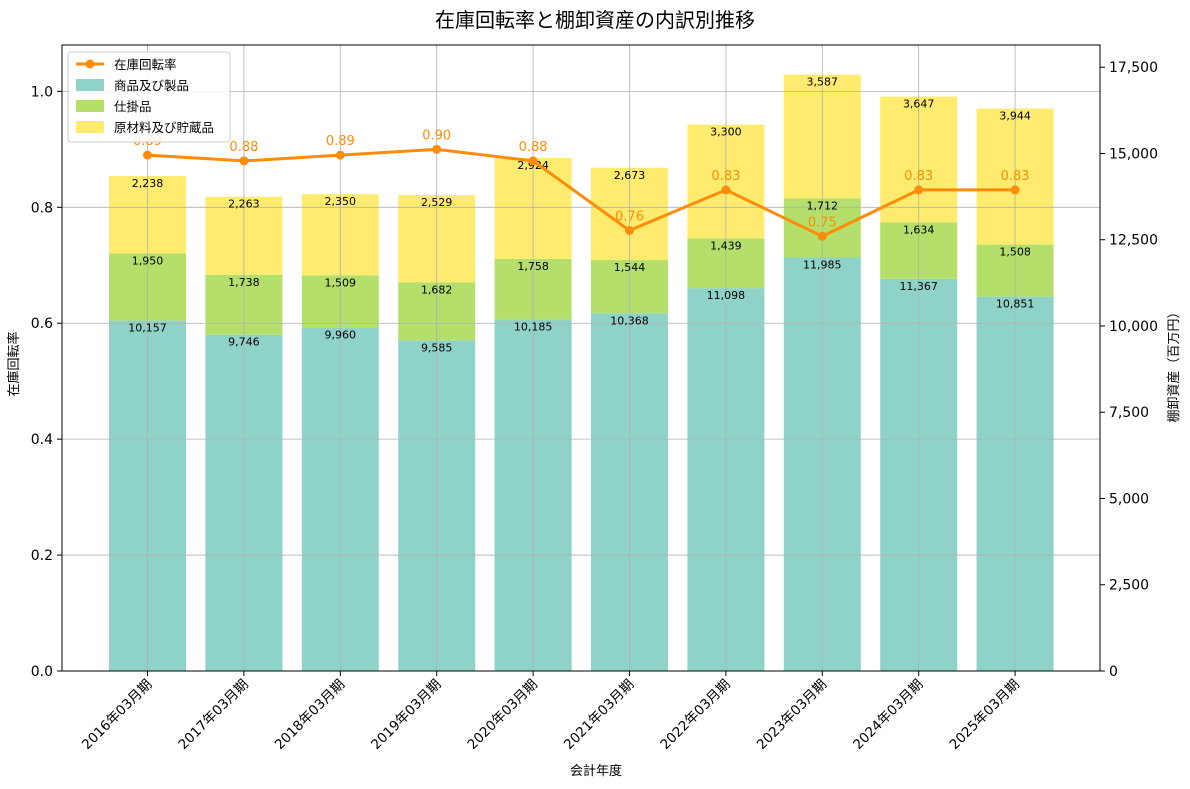 This screenshot has width=1190, height=789. I want to click on bar-label-3-8: 3,587, so click(823, 82).